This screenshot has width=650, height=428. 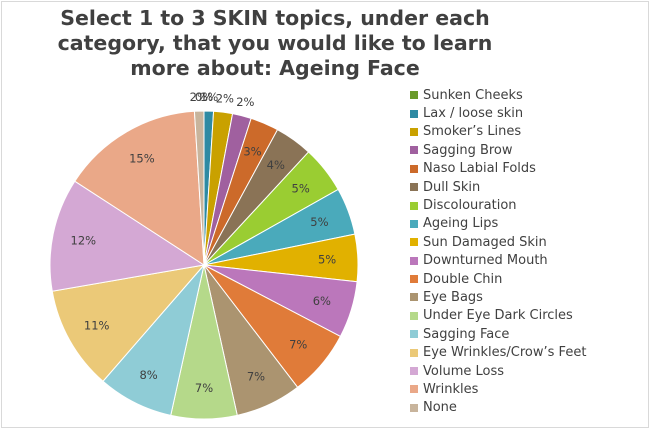 What do you see at coordinates (142, 159) in the screenshot?
I see `data-label-wrinkles: 15%` at bounding box center [142, 159].